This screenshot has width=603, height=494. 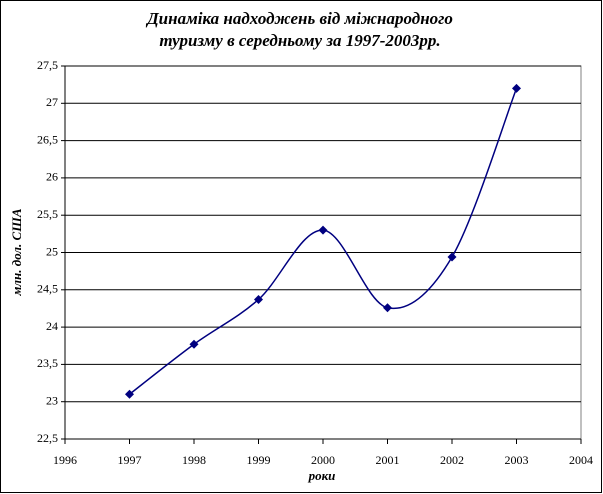 I want to click on x-tick-label: 1998, so click(x=194, y=460).